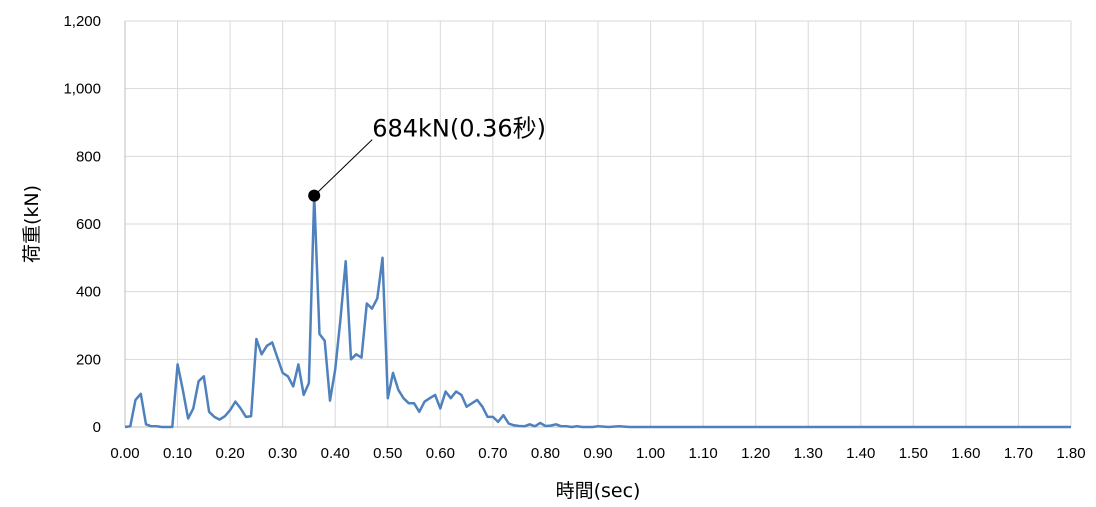 The height and width of the screenshot is (507, 1096). I want to click on x-tick-label: 1.00, so click(650, 453).